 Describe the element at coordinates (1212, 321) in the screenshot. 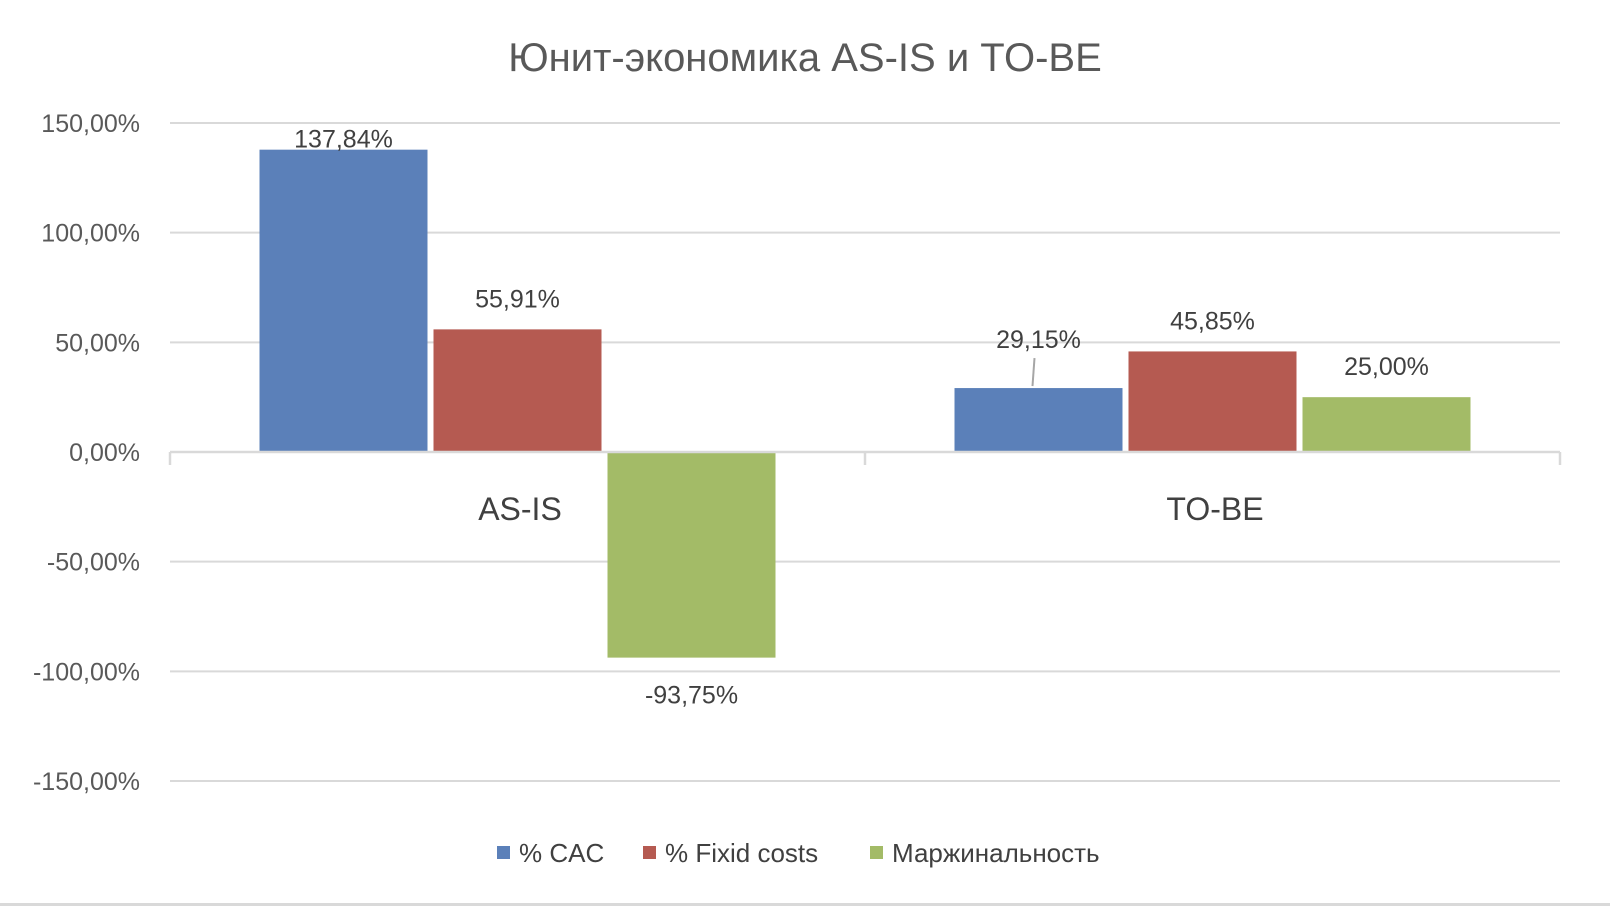

I see `data-label: 45,85%` at that location.